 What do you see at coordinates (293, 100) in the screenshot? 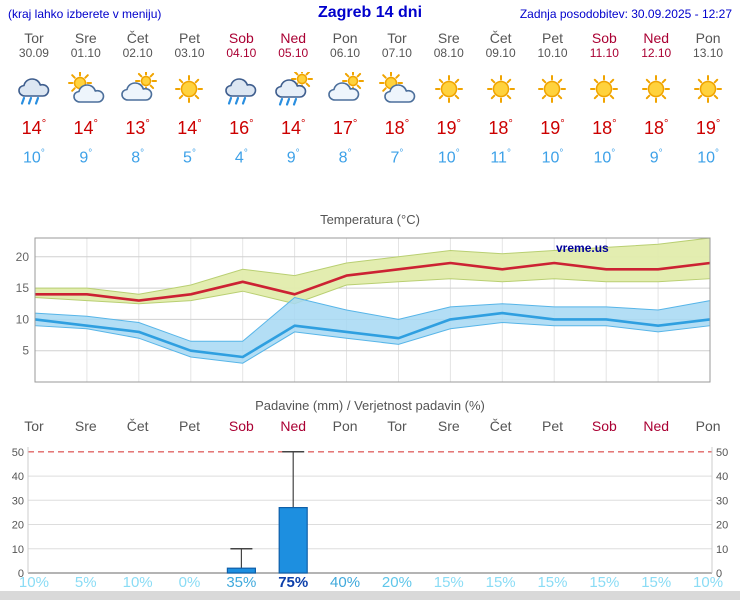
I see `day-cell-ned-05.10: Ned 05.10 14° 9°` at bounding box center [293, 100].